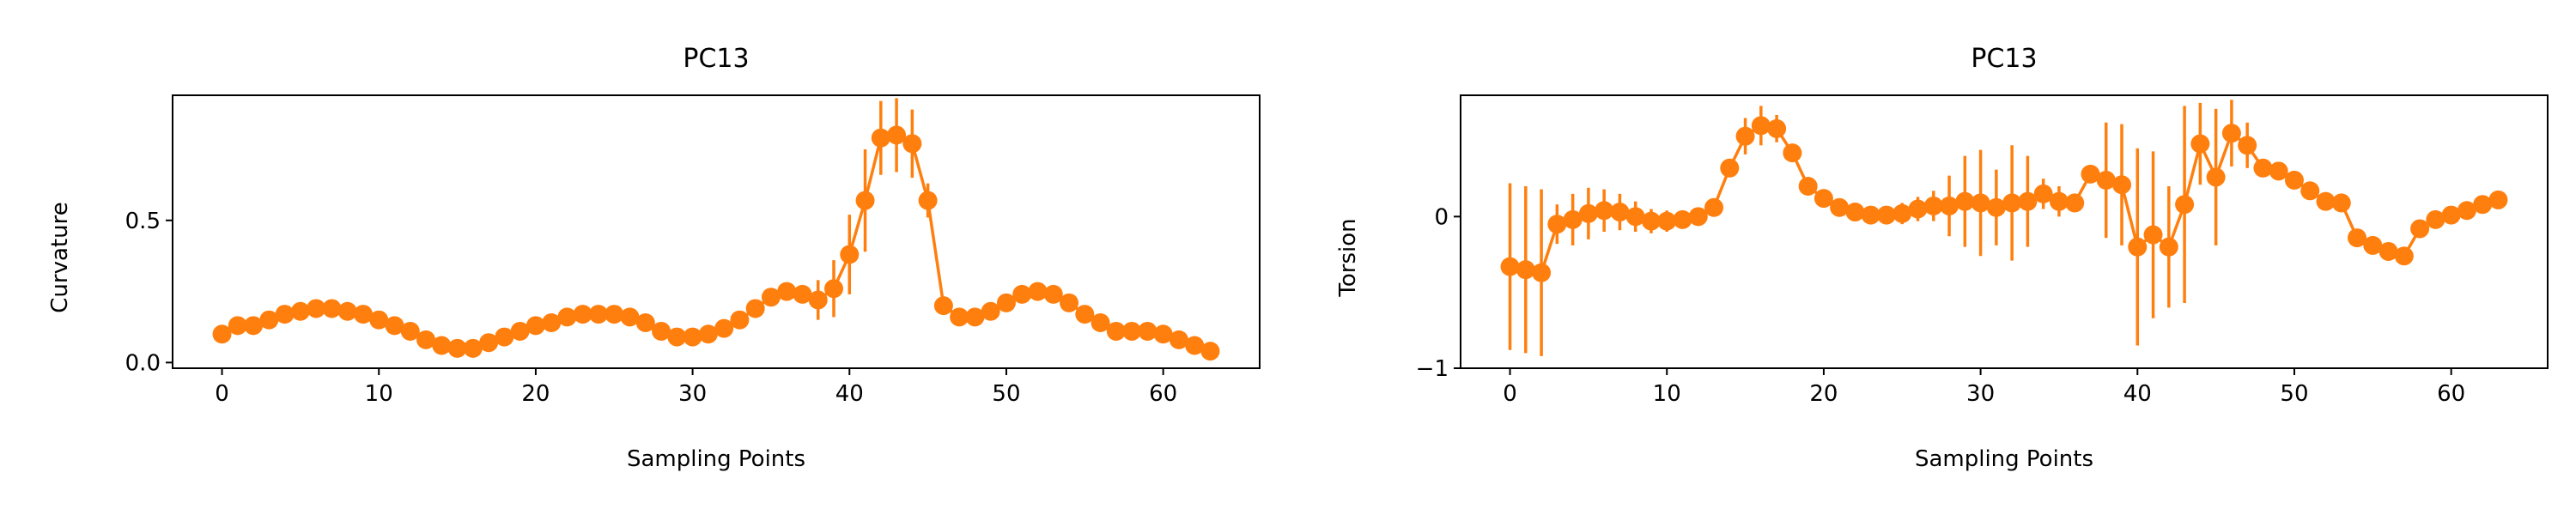 The image size is (2576, 515). I want to click on curvature-x-tick-label: 50, so click(1006, 394).